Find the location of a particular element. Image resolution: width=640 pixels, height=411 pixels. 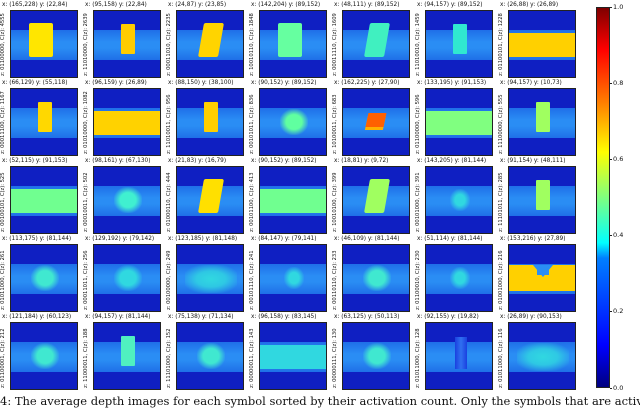

cell-title: x: (153,216) y: (27,89) is located at coordinates (533, 239).